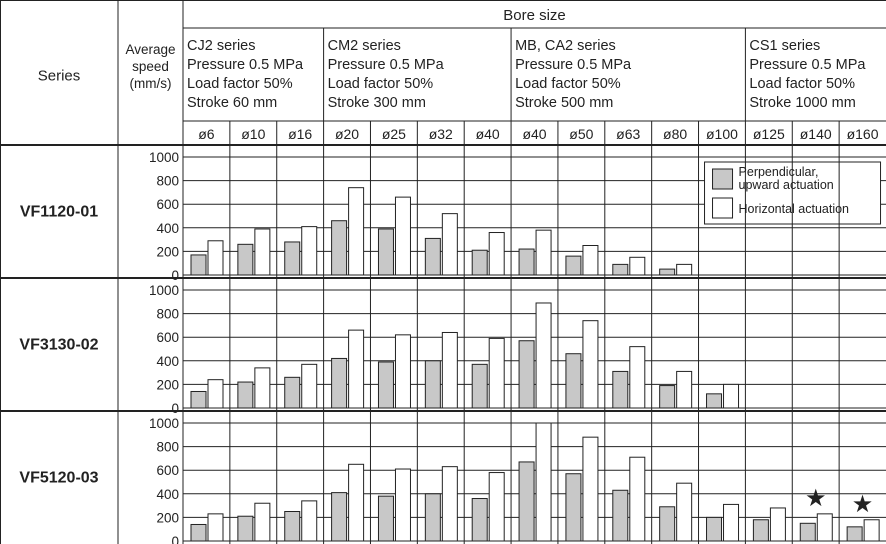 This screenshot has width=886, height=544. What do you see at coordinates (786, 185) in the screenshot?
I see `legend-label-perpendicular: upward actuation` at bounding box center [786, 185].